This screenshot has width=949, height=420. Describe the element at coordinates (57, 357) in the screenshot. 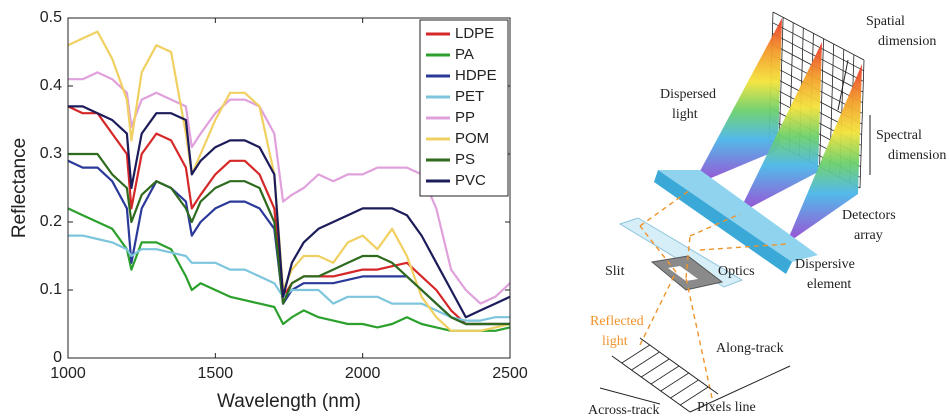

I see `y-tick-label: 0` at that location.